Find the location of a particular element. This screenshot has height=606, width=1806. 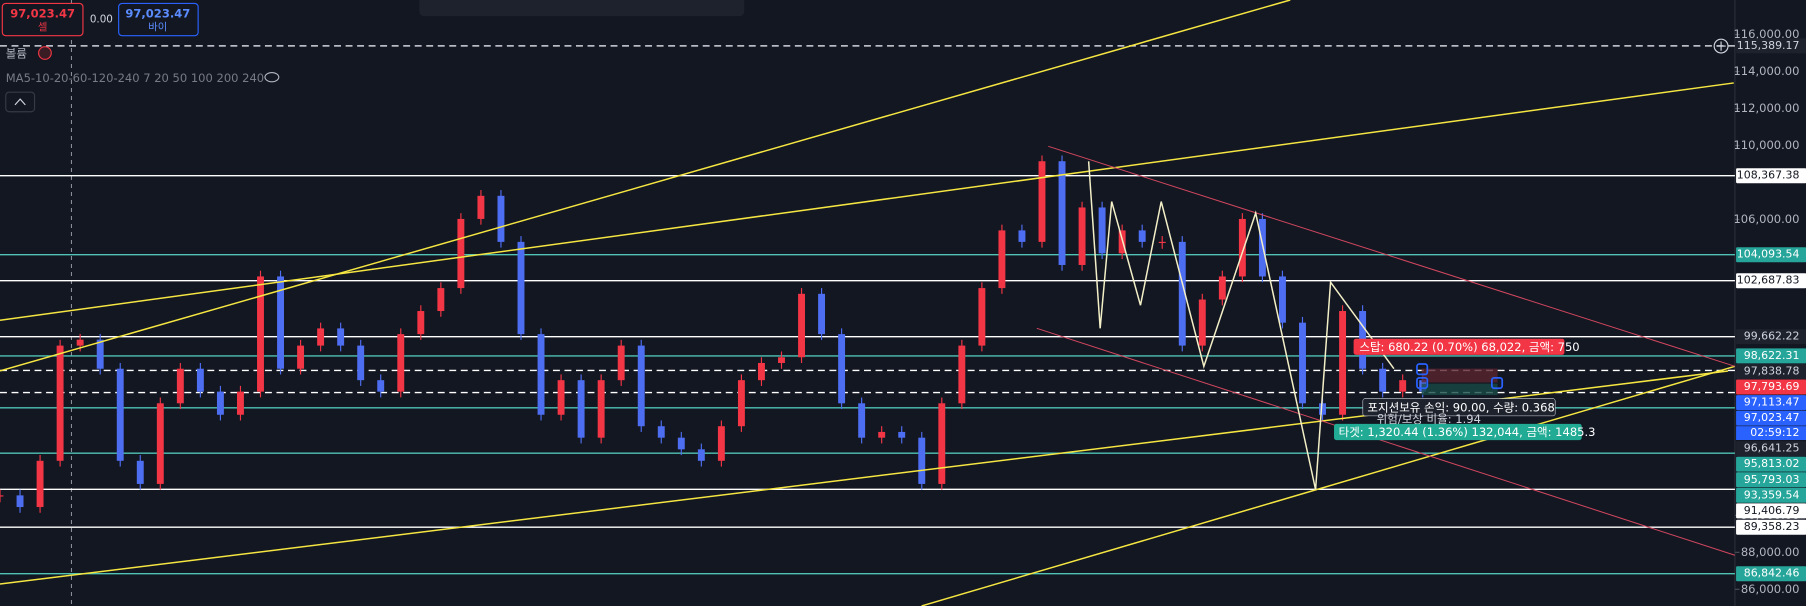

price-label: 95,813.02 is located at coordinates (1772, 463).